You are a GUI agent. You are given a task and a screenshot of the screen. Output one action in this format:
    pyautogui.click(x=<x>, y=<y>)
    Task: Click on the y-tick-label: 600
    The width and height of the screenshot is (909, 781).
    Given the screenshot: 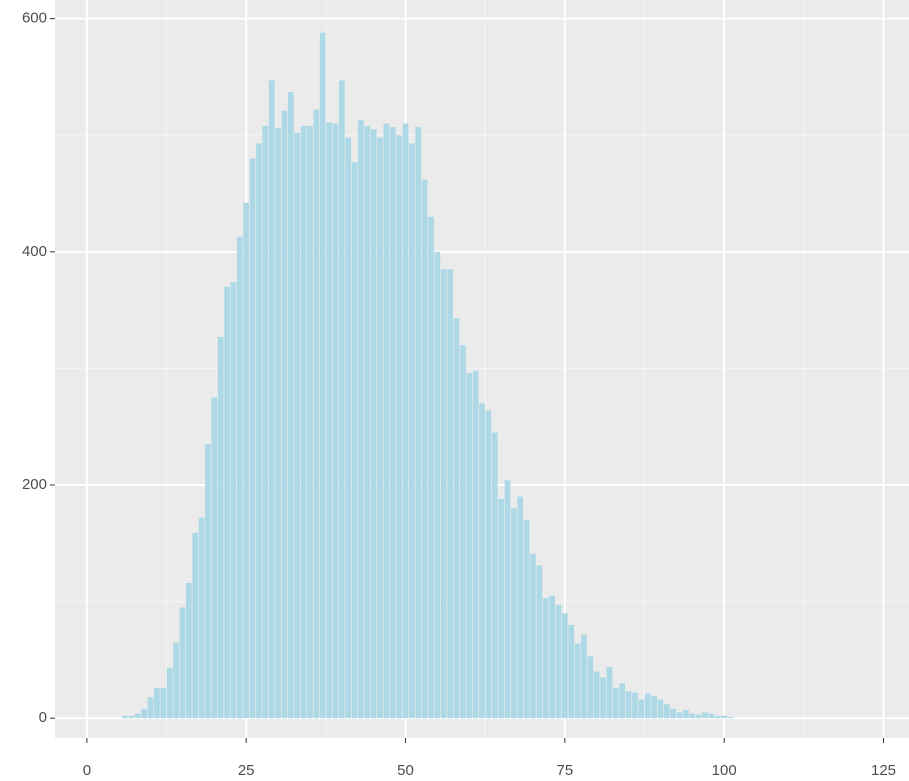 What is the action you would take?
    pyautogui.click(x=34, y=18)
    